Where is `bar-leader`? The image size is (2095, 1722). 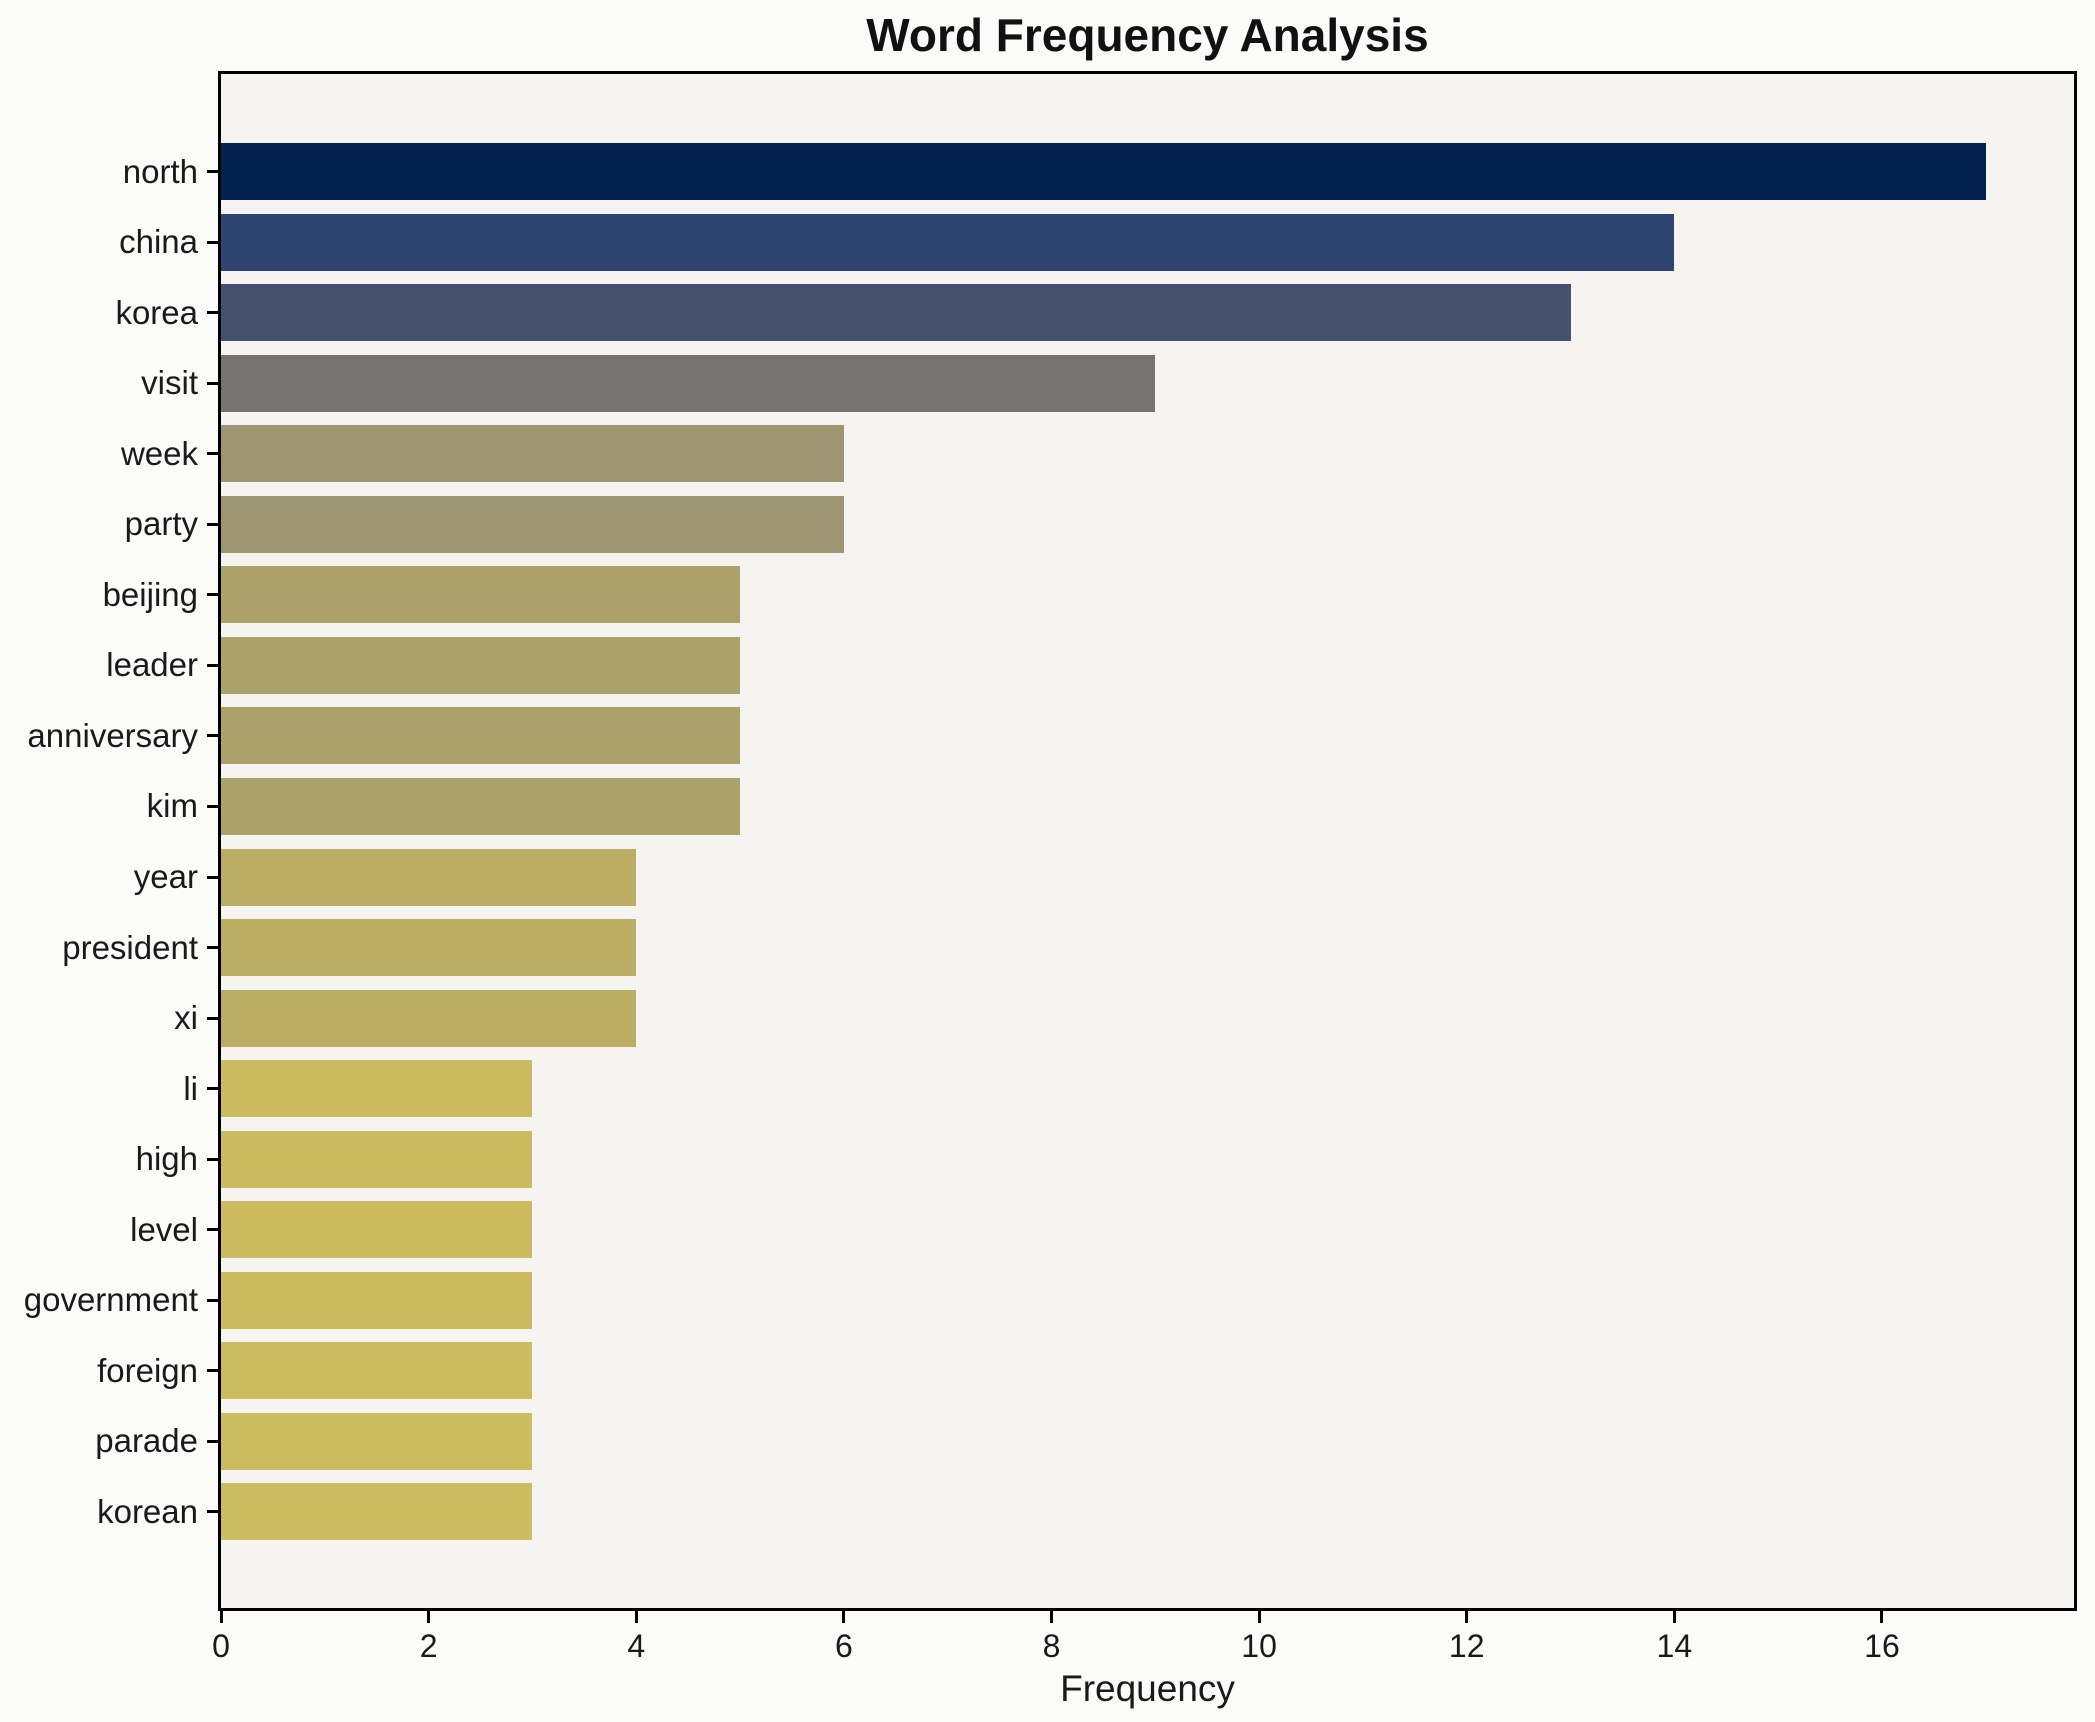
bar-leader is located at coordinates (481, 665).